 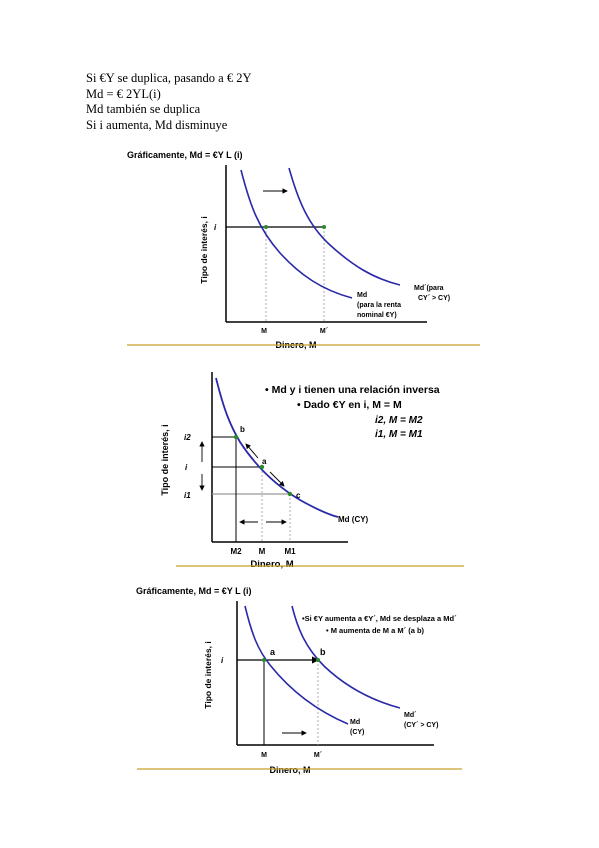 I want to click on fig1-y-label: Tipo de interés, i, so click(x=204, y=249).